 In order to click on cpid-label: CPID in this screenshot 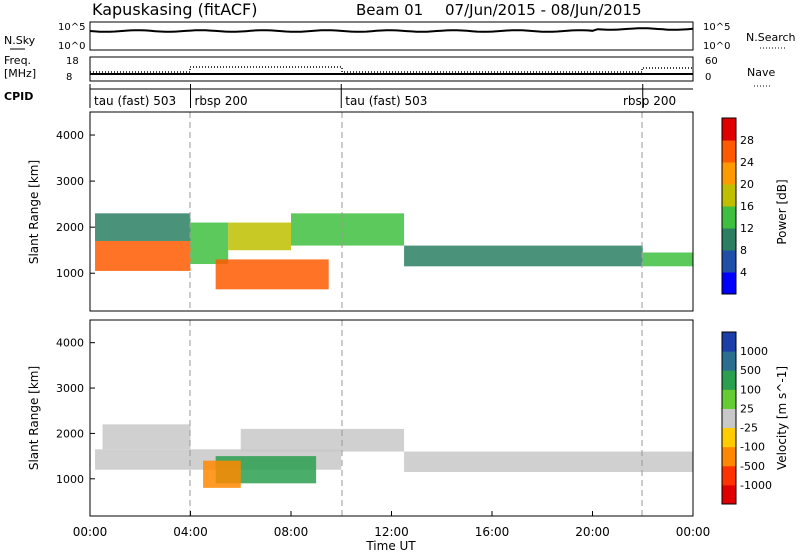, I will do `click(18, 96)`.